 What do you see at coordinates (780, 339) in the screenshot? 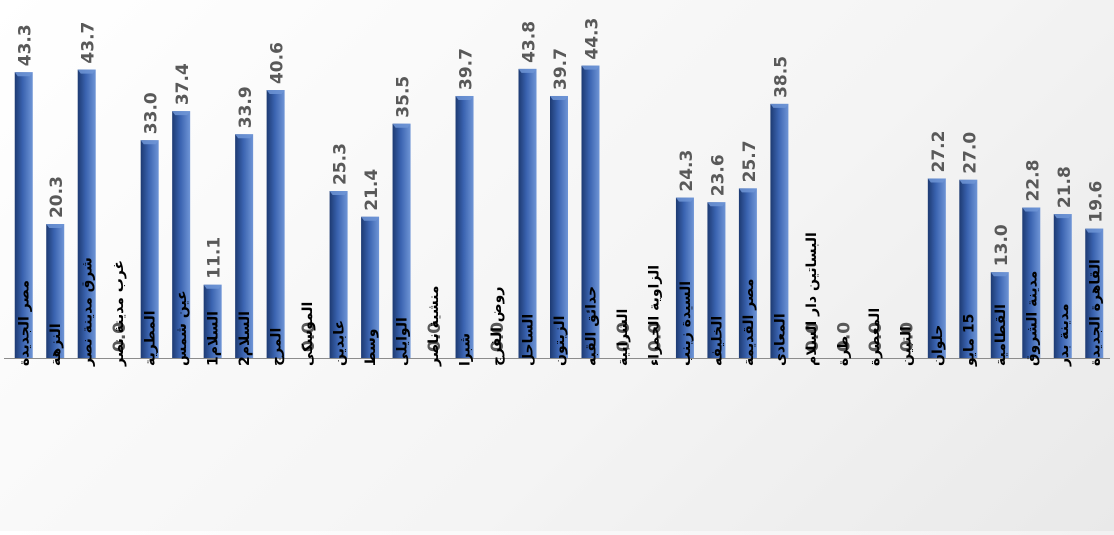
I see `category-tick-label: المعادى` at bounding box center [780, 339].